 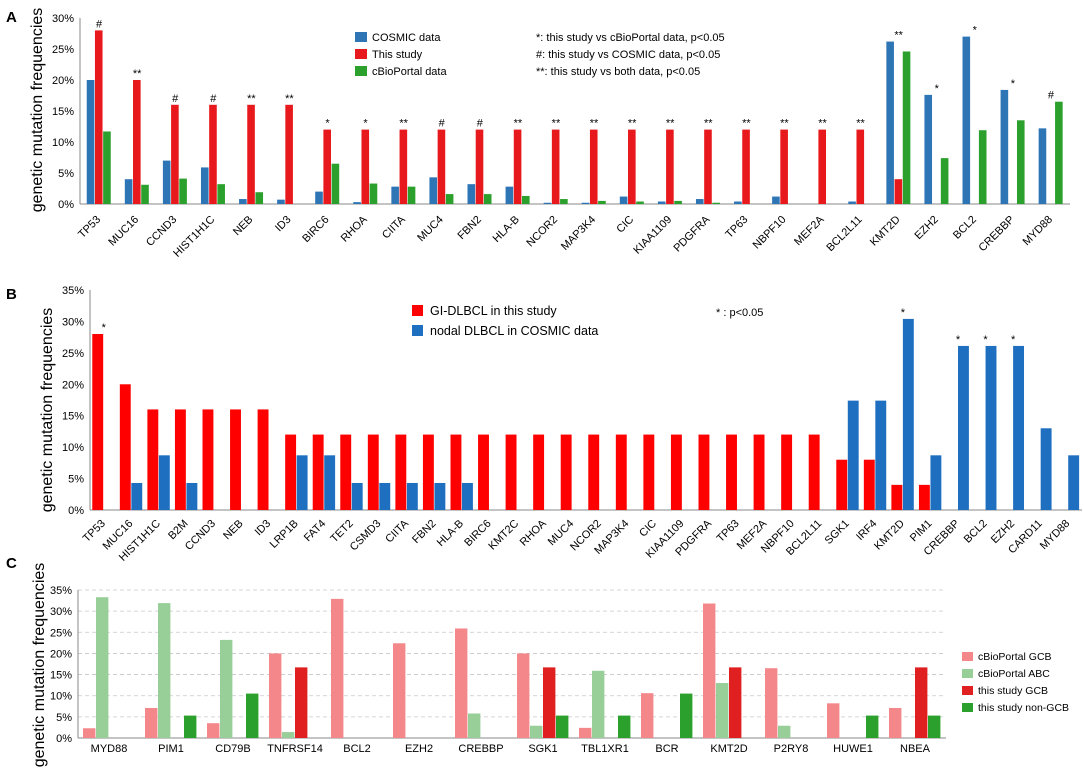 I want to click on panel-c-ytick-label: 35%, so click(x=61, y=591).